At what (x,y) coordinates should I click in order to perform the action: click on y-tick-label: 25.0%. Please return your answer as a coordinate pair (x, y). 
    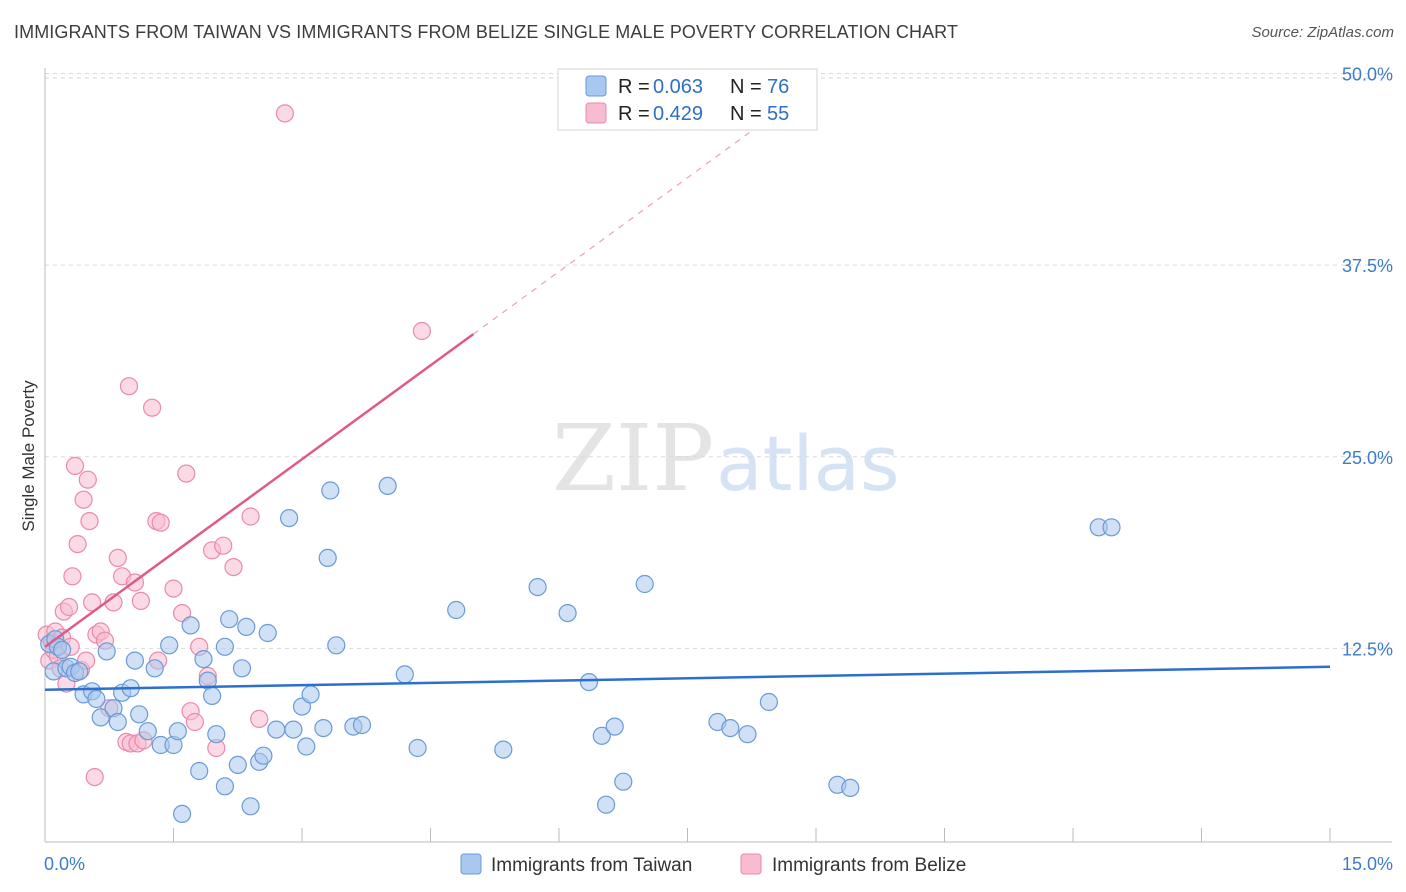
    Looking at the image, I should click on (1367, 458).